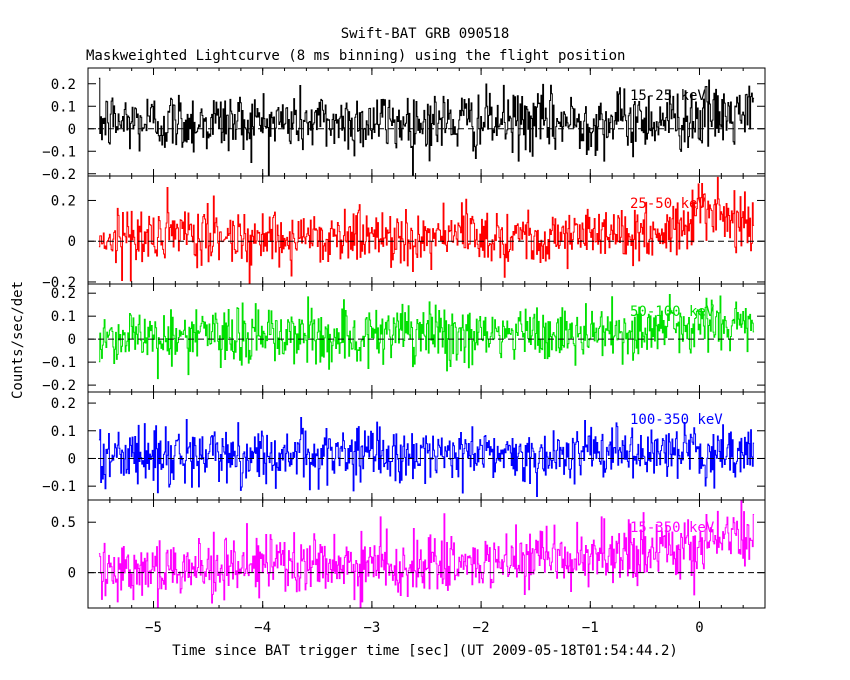 Image resolution: width=850 pixels, height=680 pixels. I want to click on panel-frame, so click(426, 554).